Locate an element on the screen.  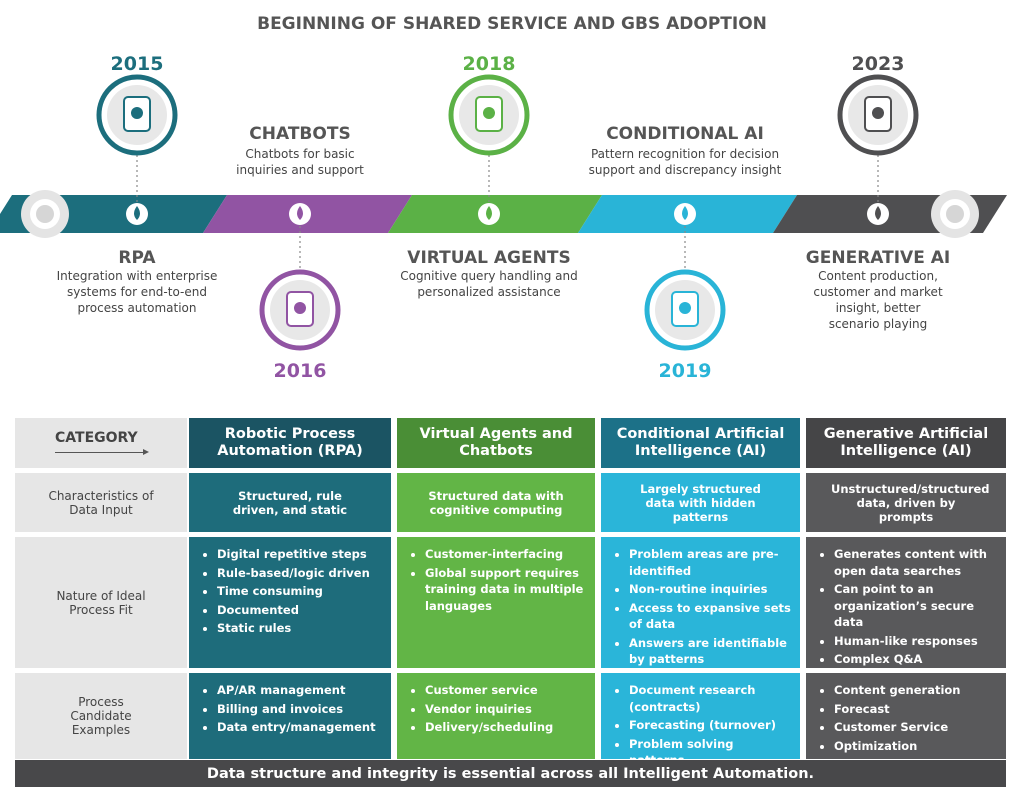
bullet-item: Forecast is located at coordinates (916, 709).